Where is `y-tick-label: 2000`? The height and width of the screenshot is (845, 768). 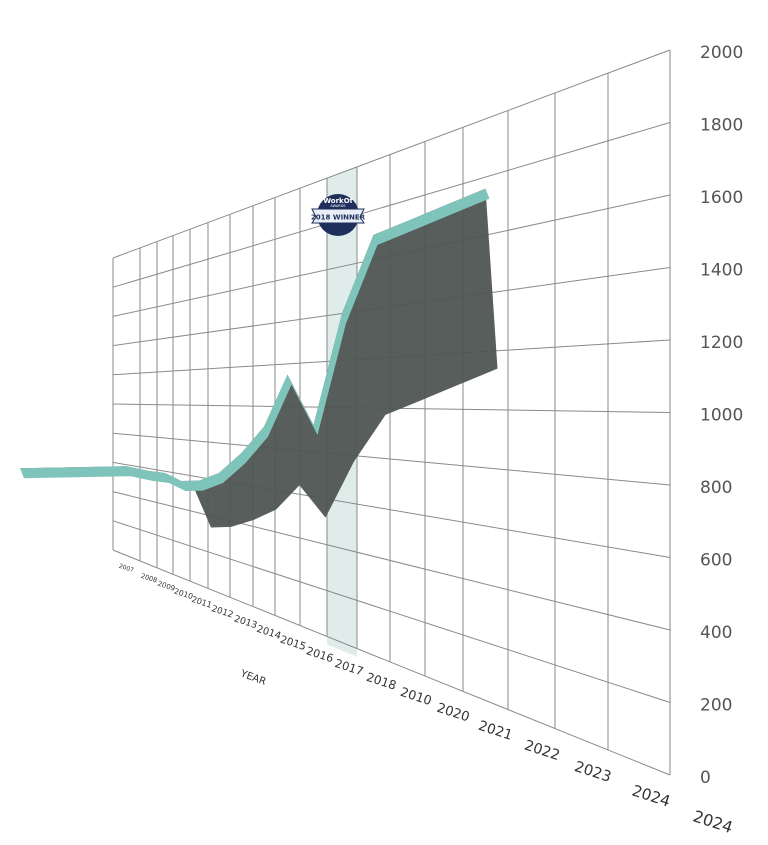
y-tick-label: 2000 is located at coordinates (721, 53).